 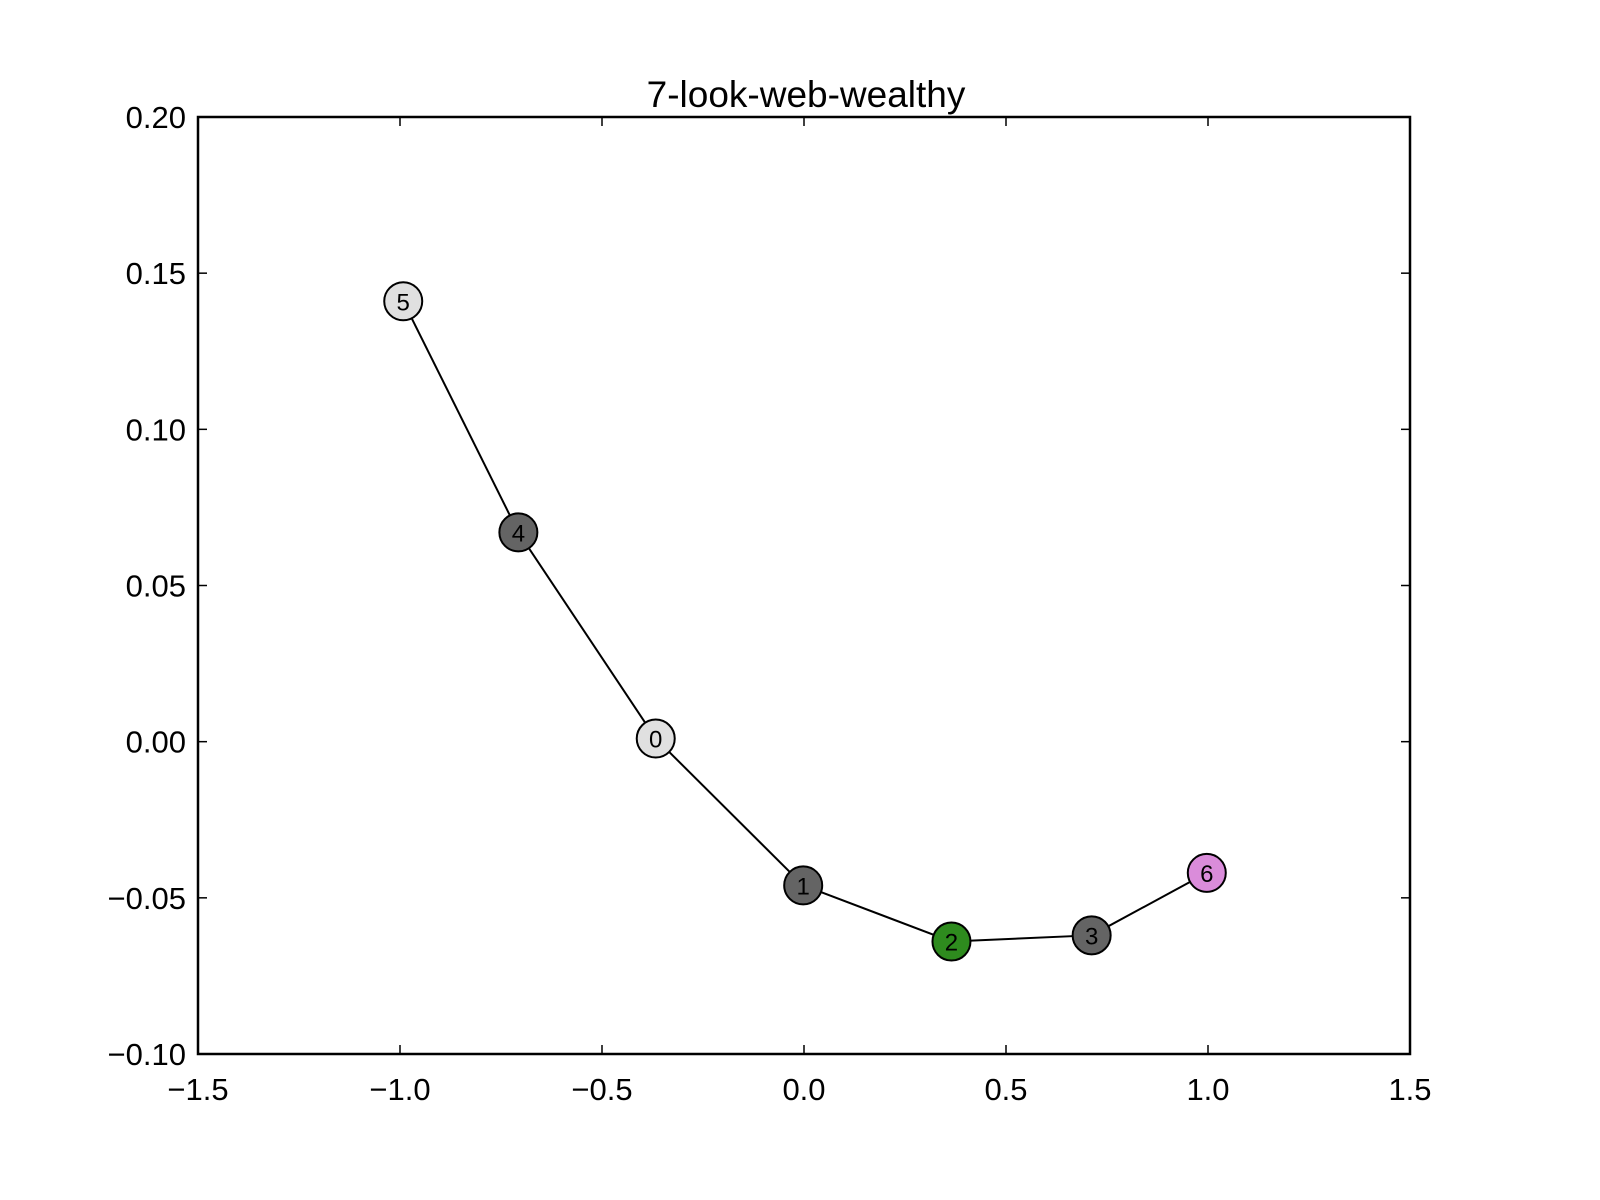 What do you see at coordinates (156, 586) in the screenshot?
I see `y-tick-label: 0.05` at bounding box center [156, 586].